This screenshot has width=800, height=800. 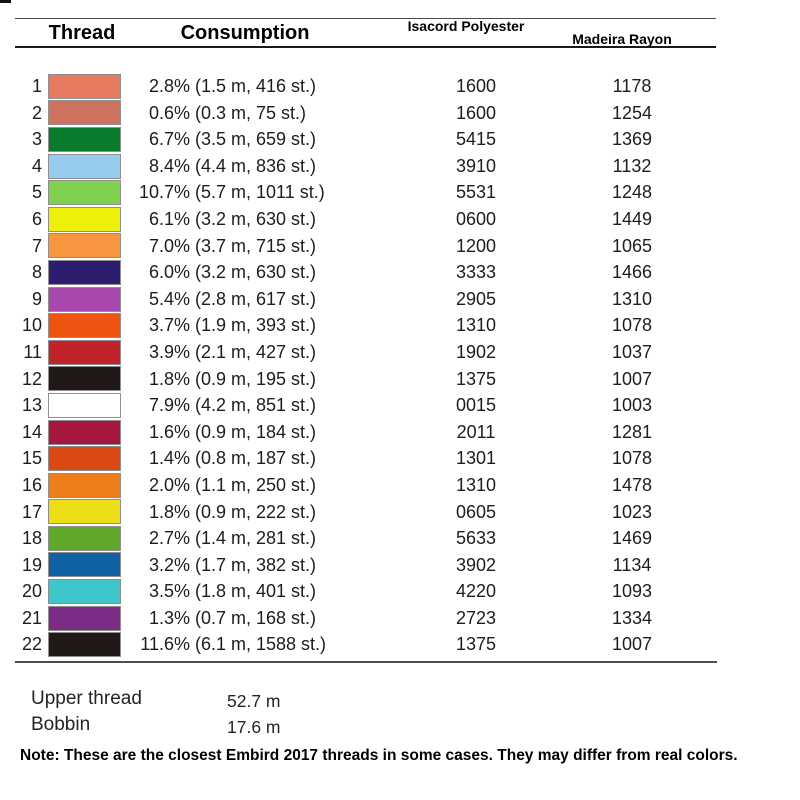 I want to click on consumption-detail: (1.5 m, 416 st.), so click(x=256, y=86).